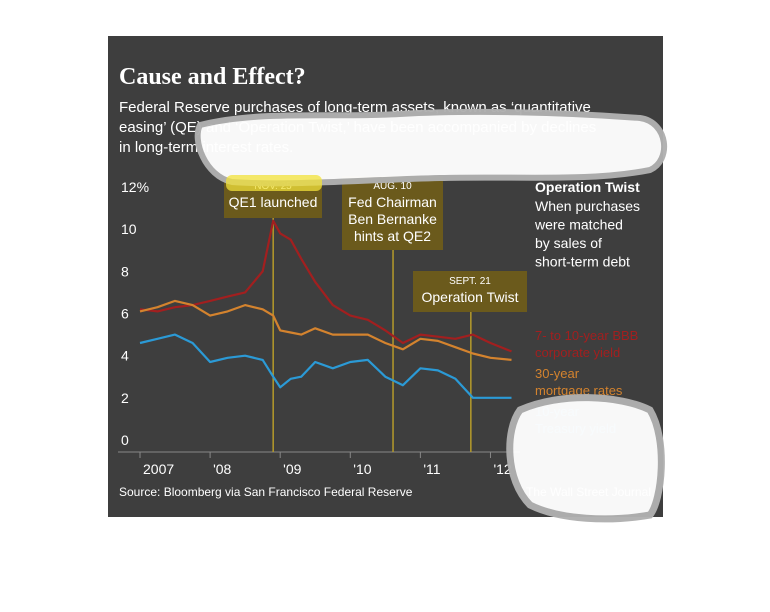 The image size is (770, 612). I want to click on y-tick-label: 12%, so click(135, 187).